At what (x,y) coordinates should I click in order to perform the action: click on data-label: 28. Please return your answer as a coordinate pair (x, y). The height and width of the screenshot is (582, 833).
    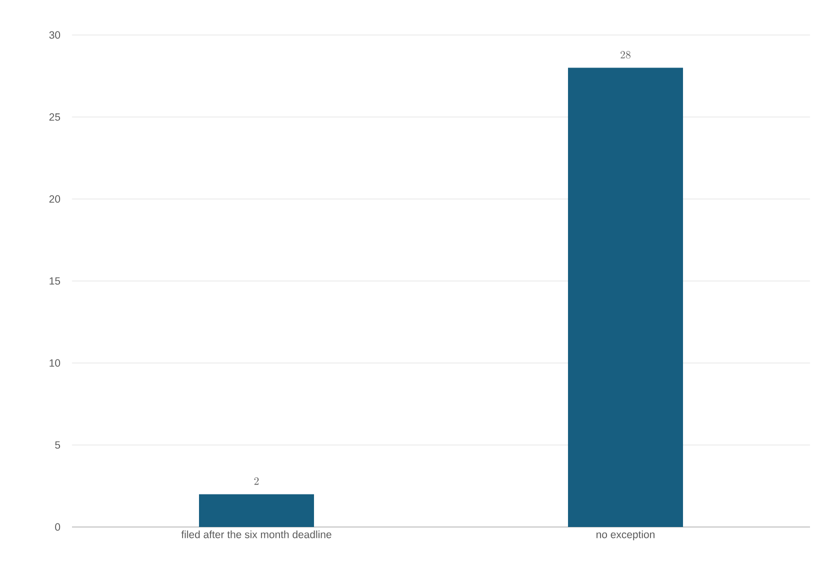
    Looking at the image, I should click on (625, 55).